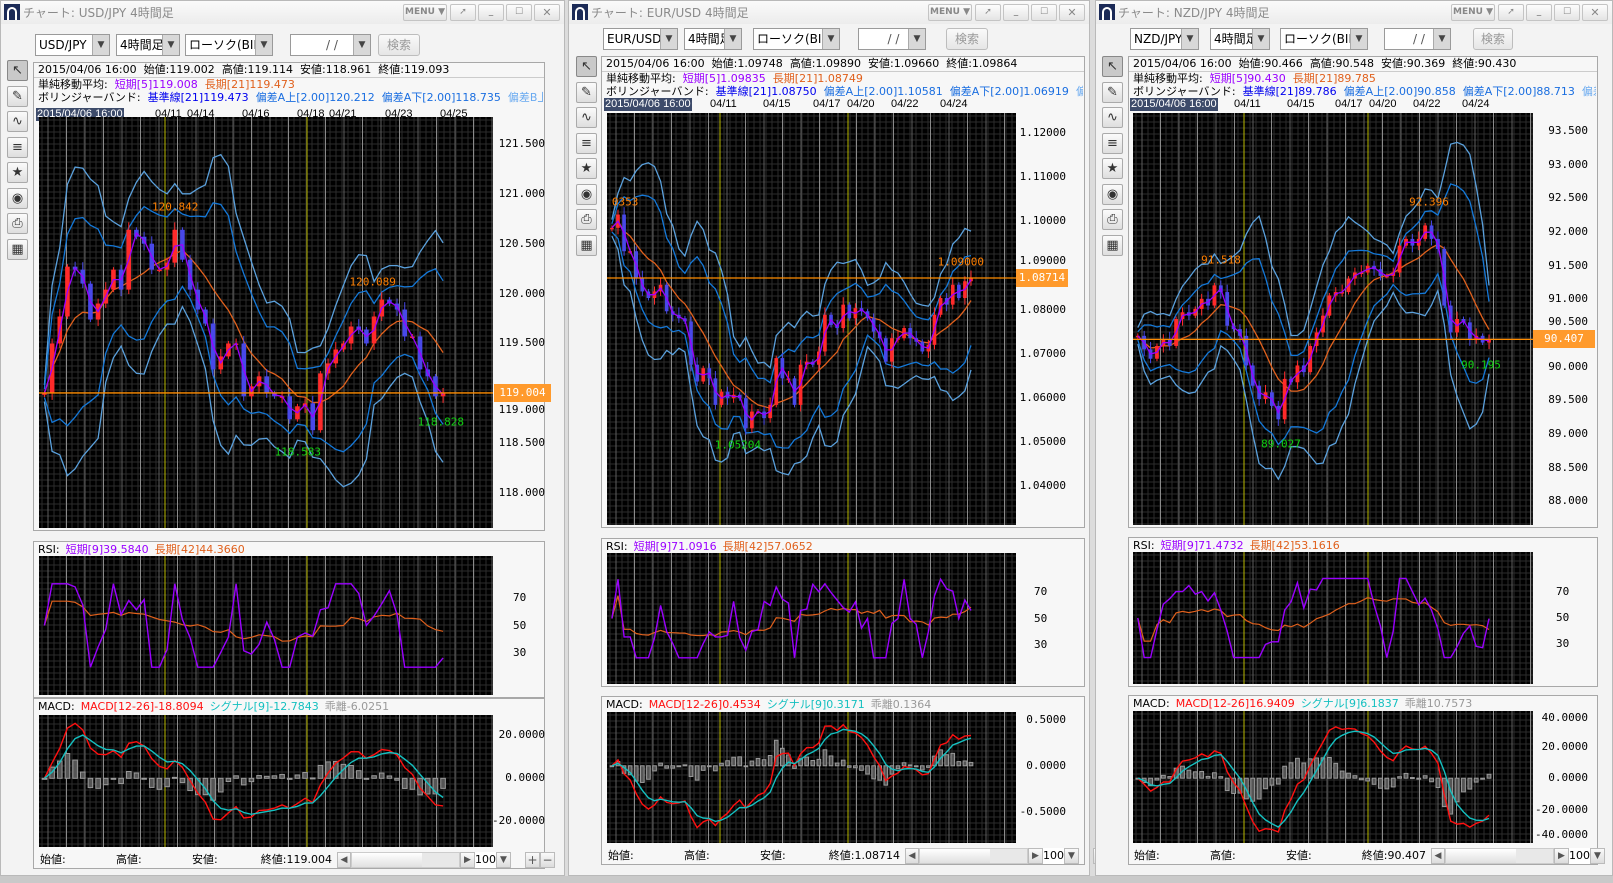  I want to click on price-tick-label: 90.500, so click(1568, 322).